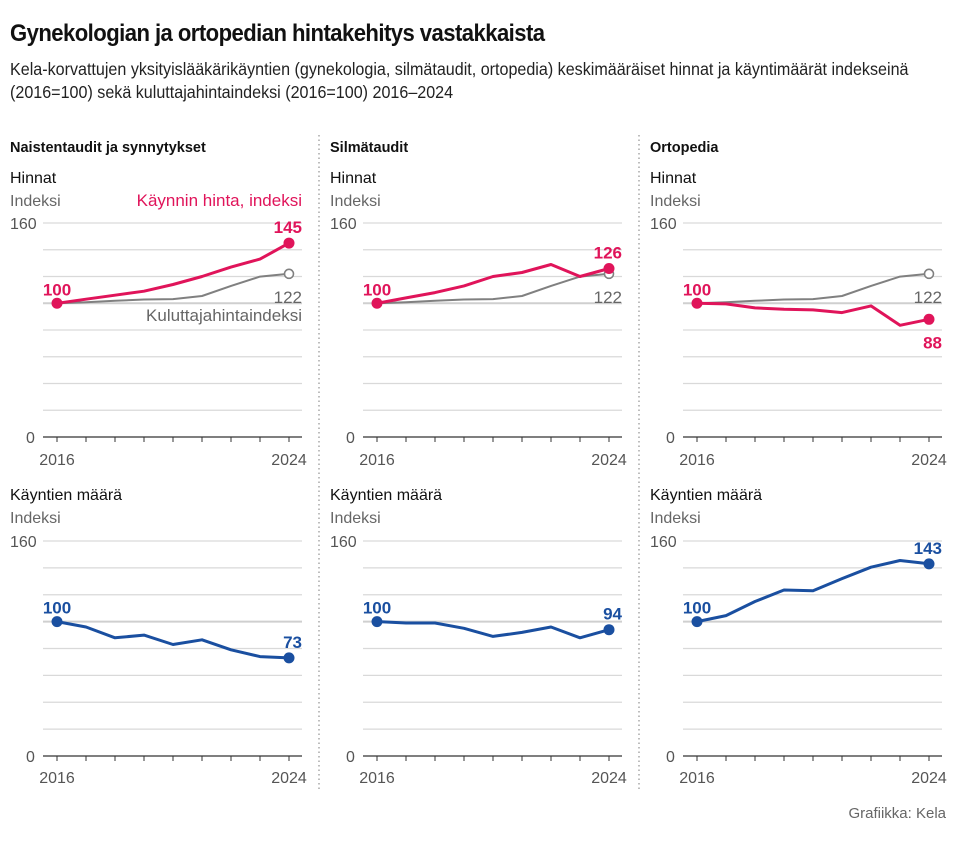  What do you see at coordinates (292, 642) in the screenshot?
I see `end-value-label: 73` at bounding box center [292, 642].